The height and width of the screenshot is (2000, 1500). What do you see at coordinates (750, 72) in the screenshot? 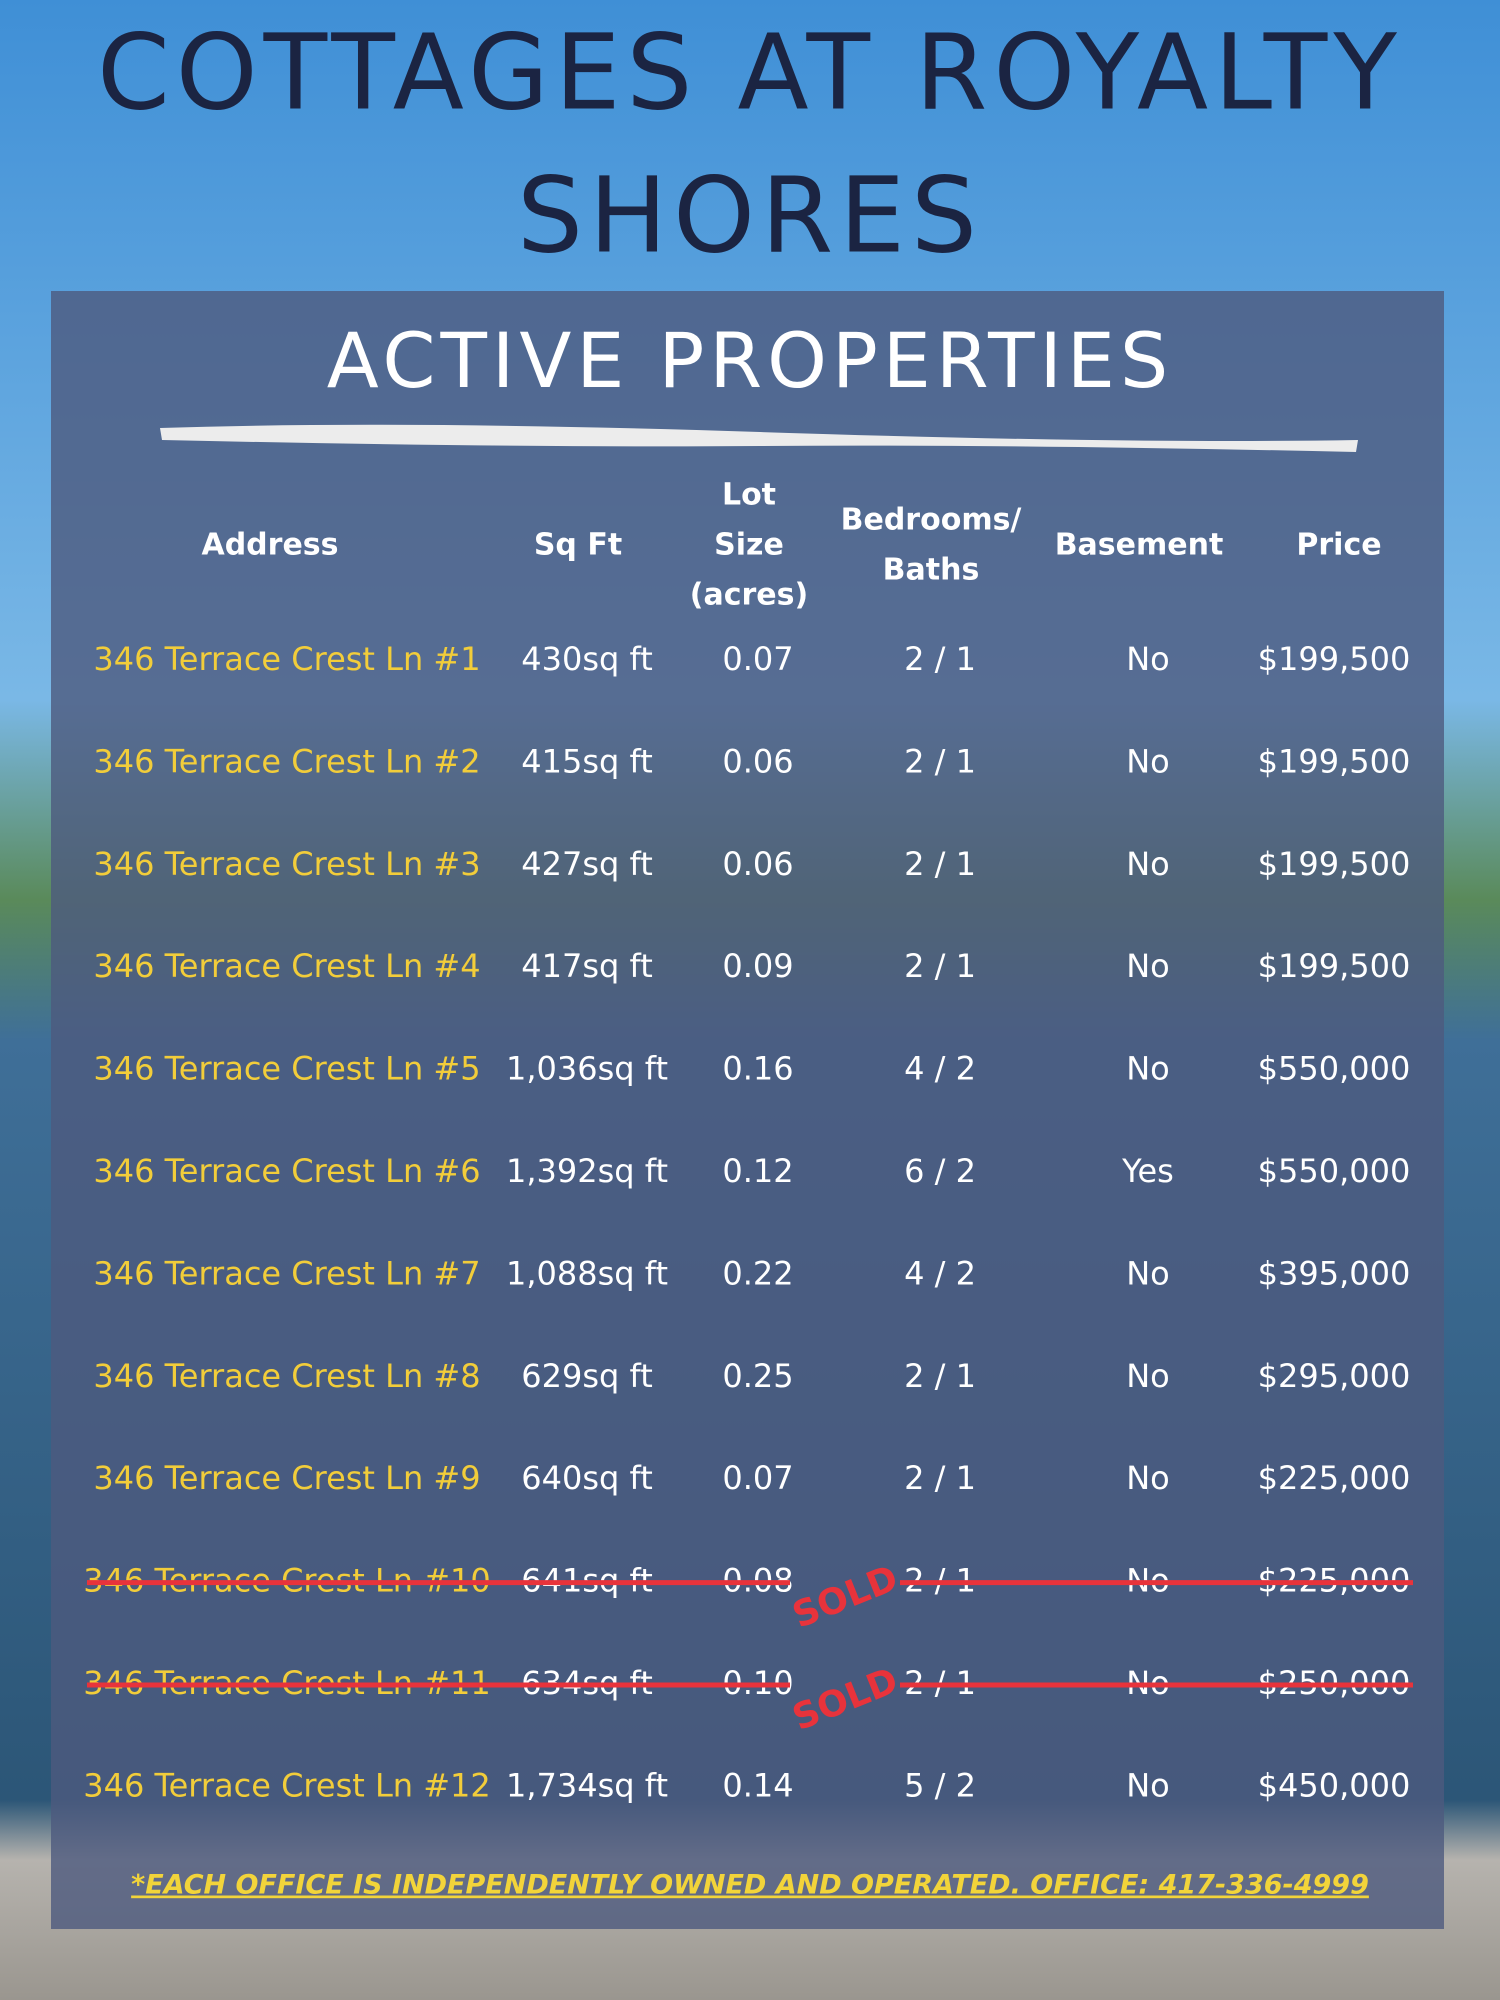
I see `title-line: COTTAGES AT ROYALTY` at bounding box center [750, 72].